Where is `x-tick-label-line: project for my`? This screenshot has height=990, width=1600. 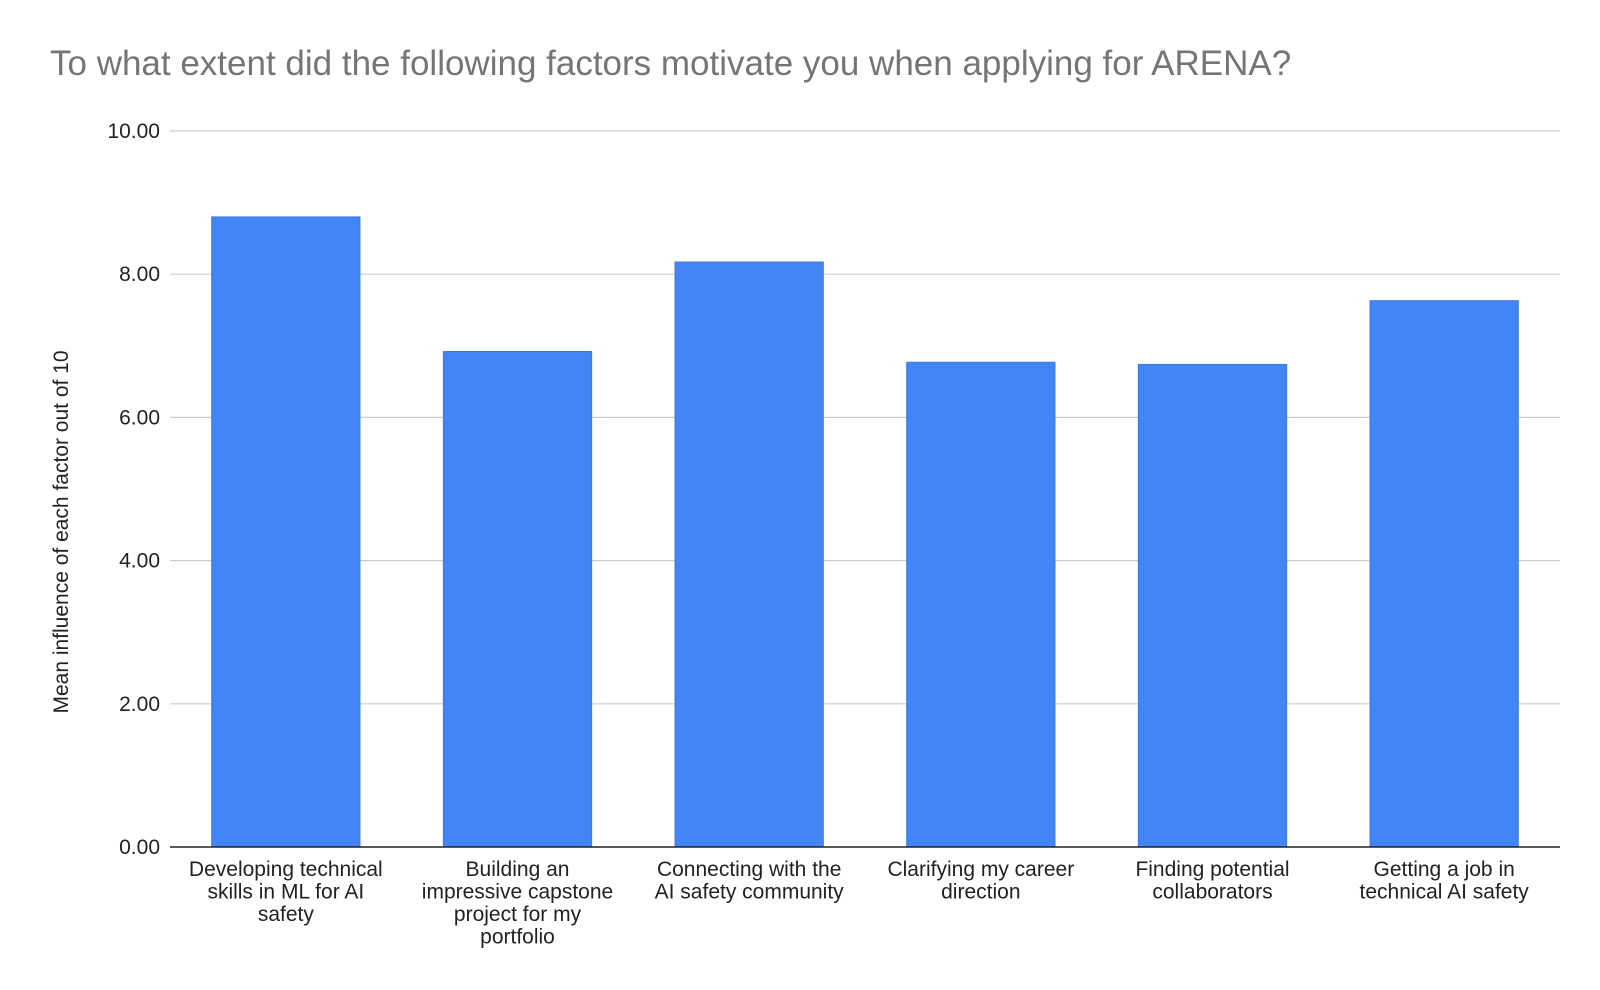 x-tick-label-line: project for my is located at coordinates (518, 914).